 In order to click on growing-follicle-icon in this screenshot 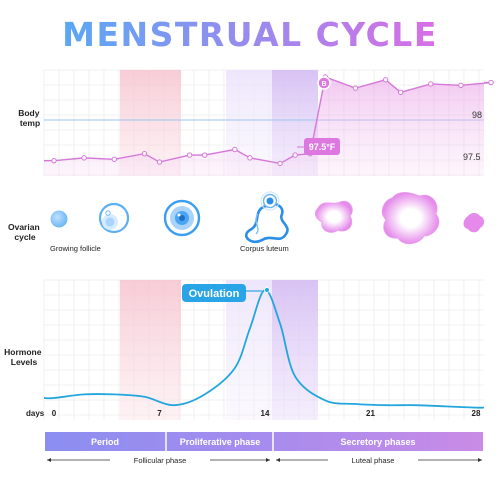, I will do `click(59, 219)`.